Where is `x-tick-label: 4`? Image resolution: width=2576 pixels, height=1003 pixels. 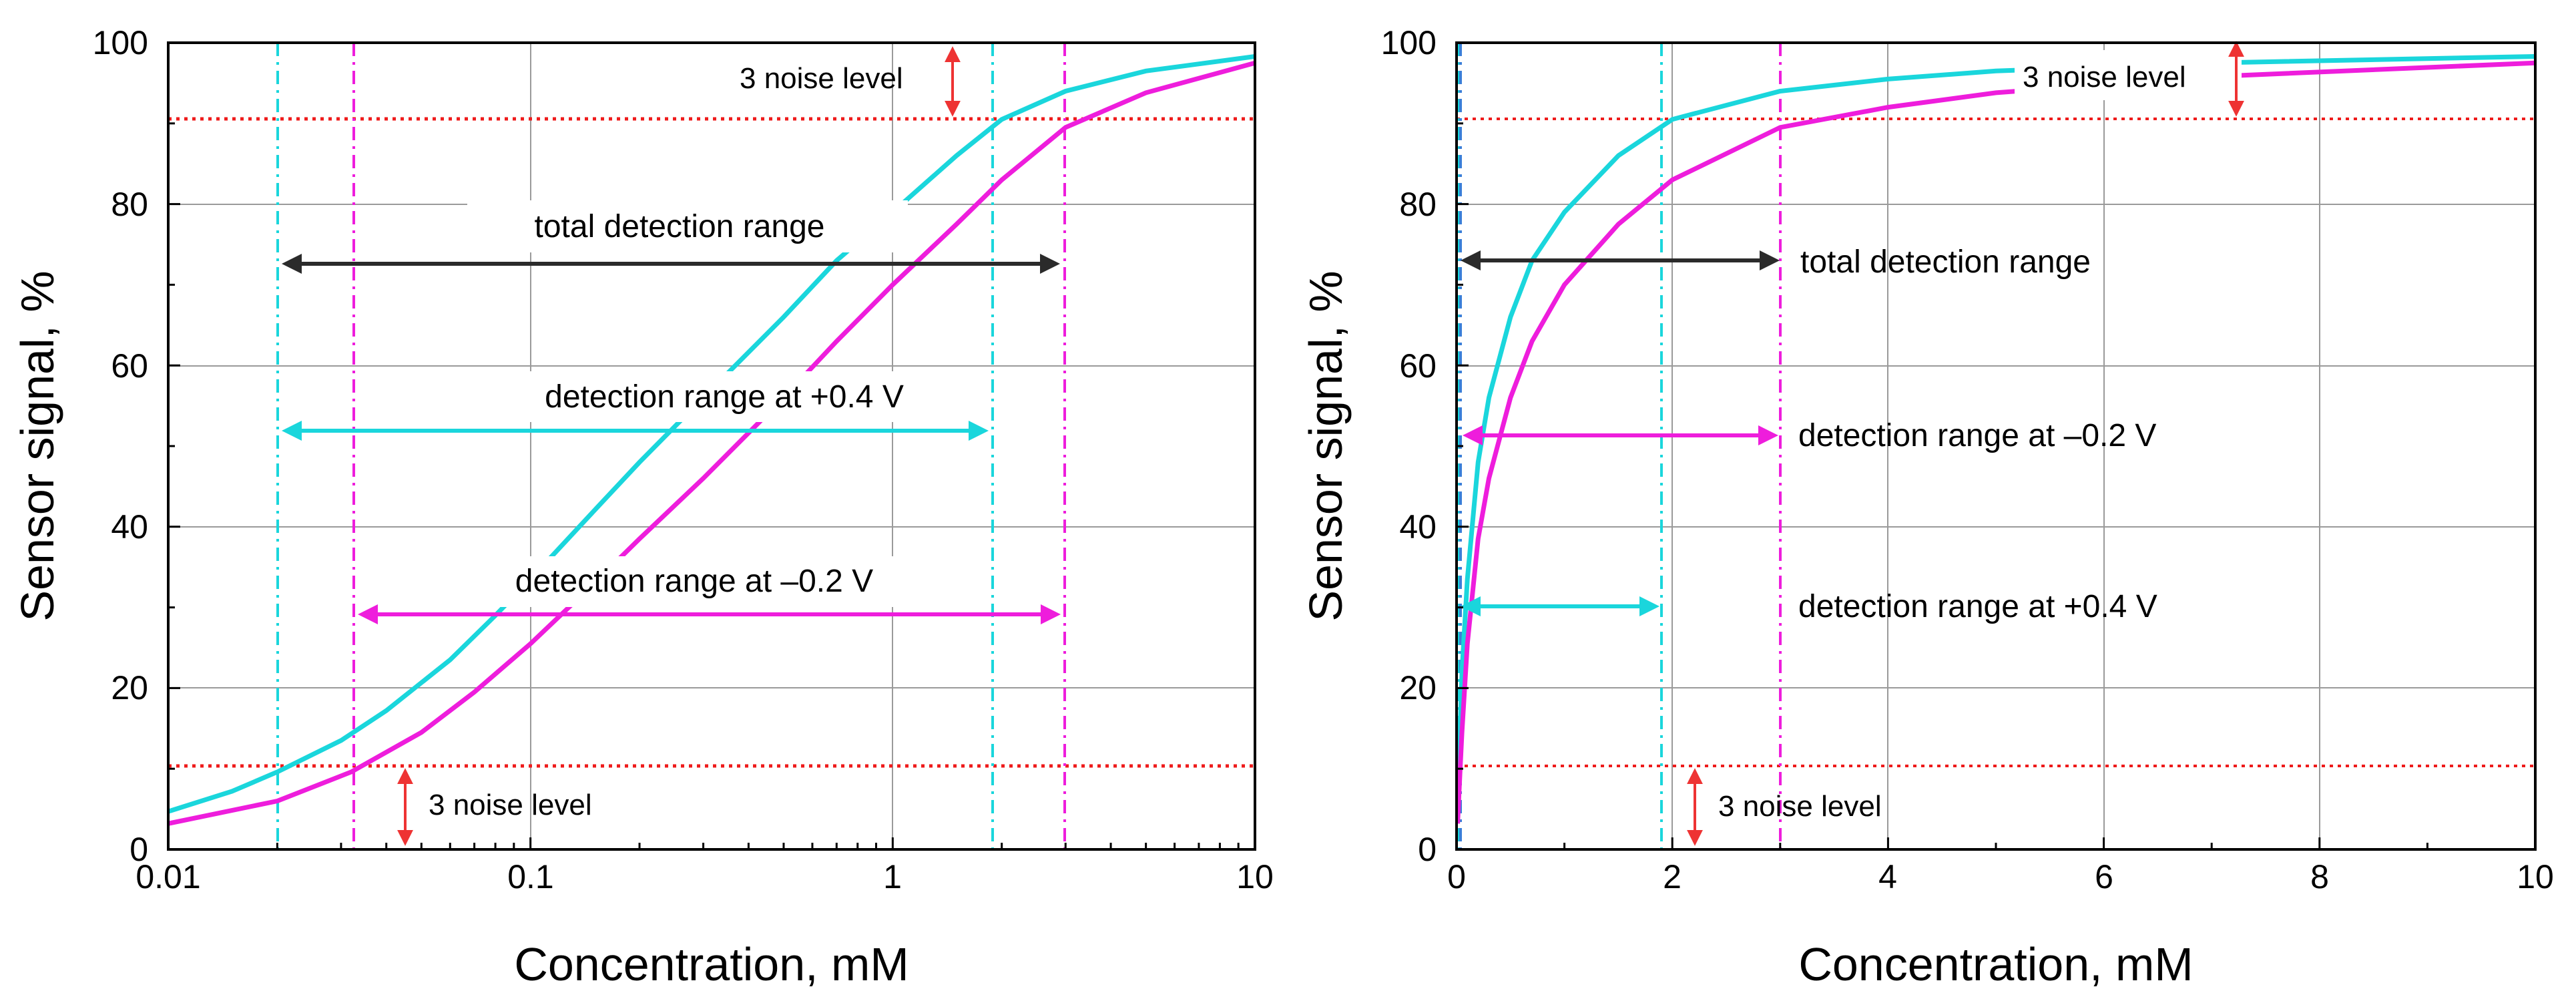
x-tick-label: 4 is located at coordinates (1887, 876).